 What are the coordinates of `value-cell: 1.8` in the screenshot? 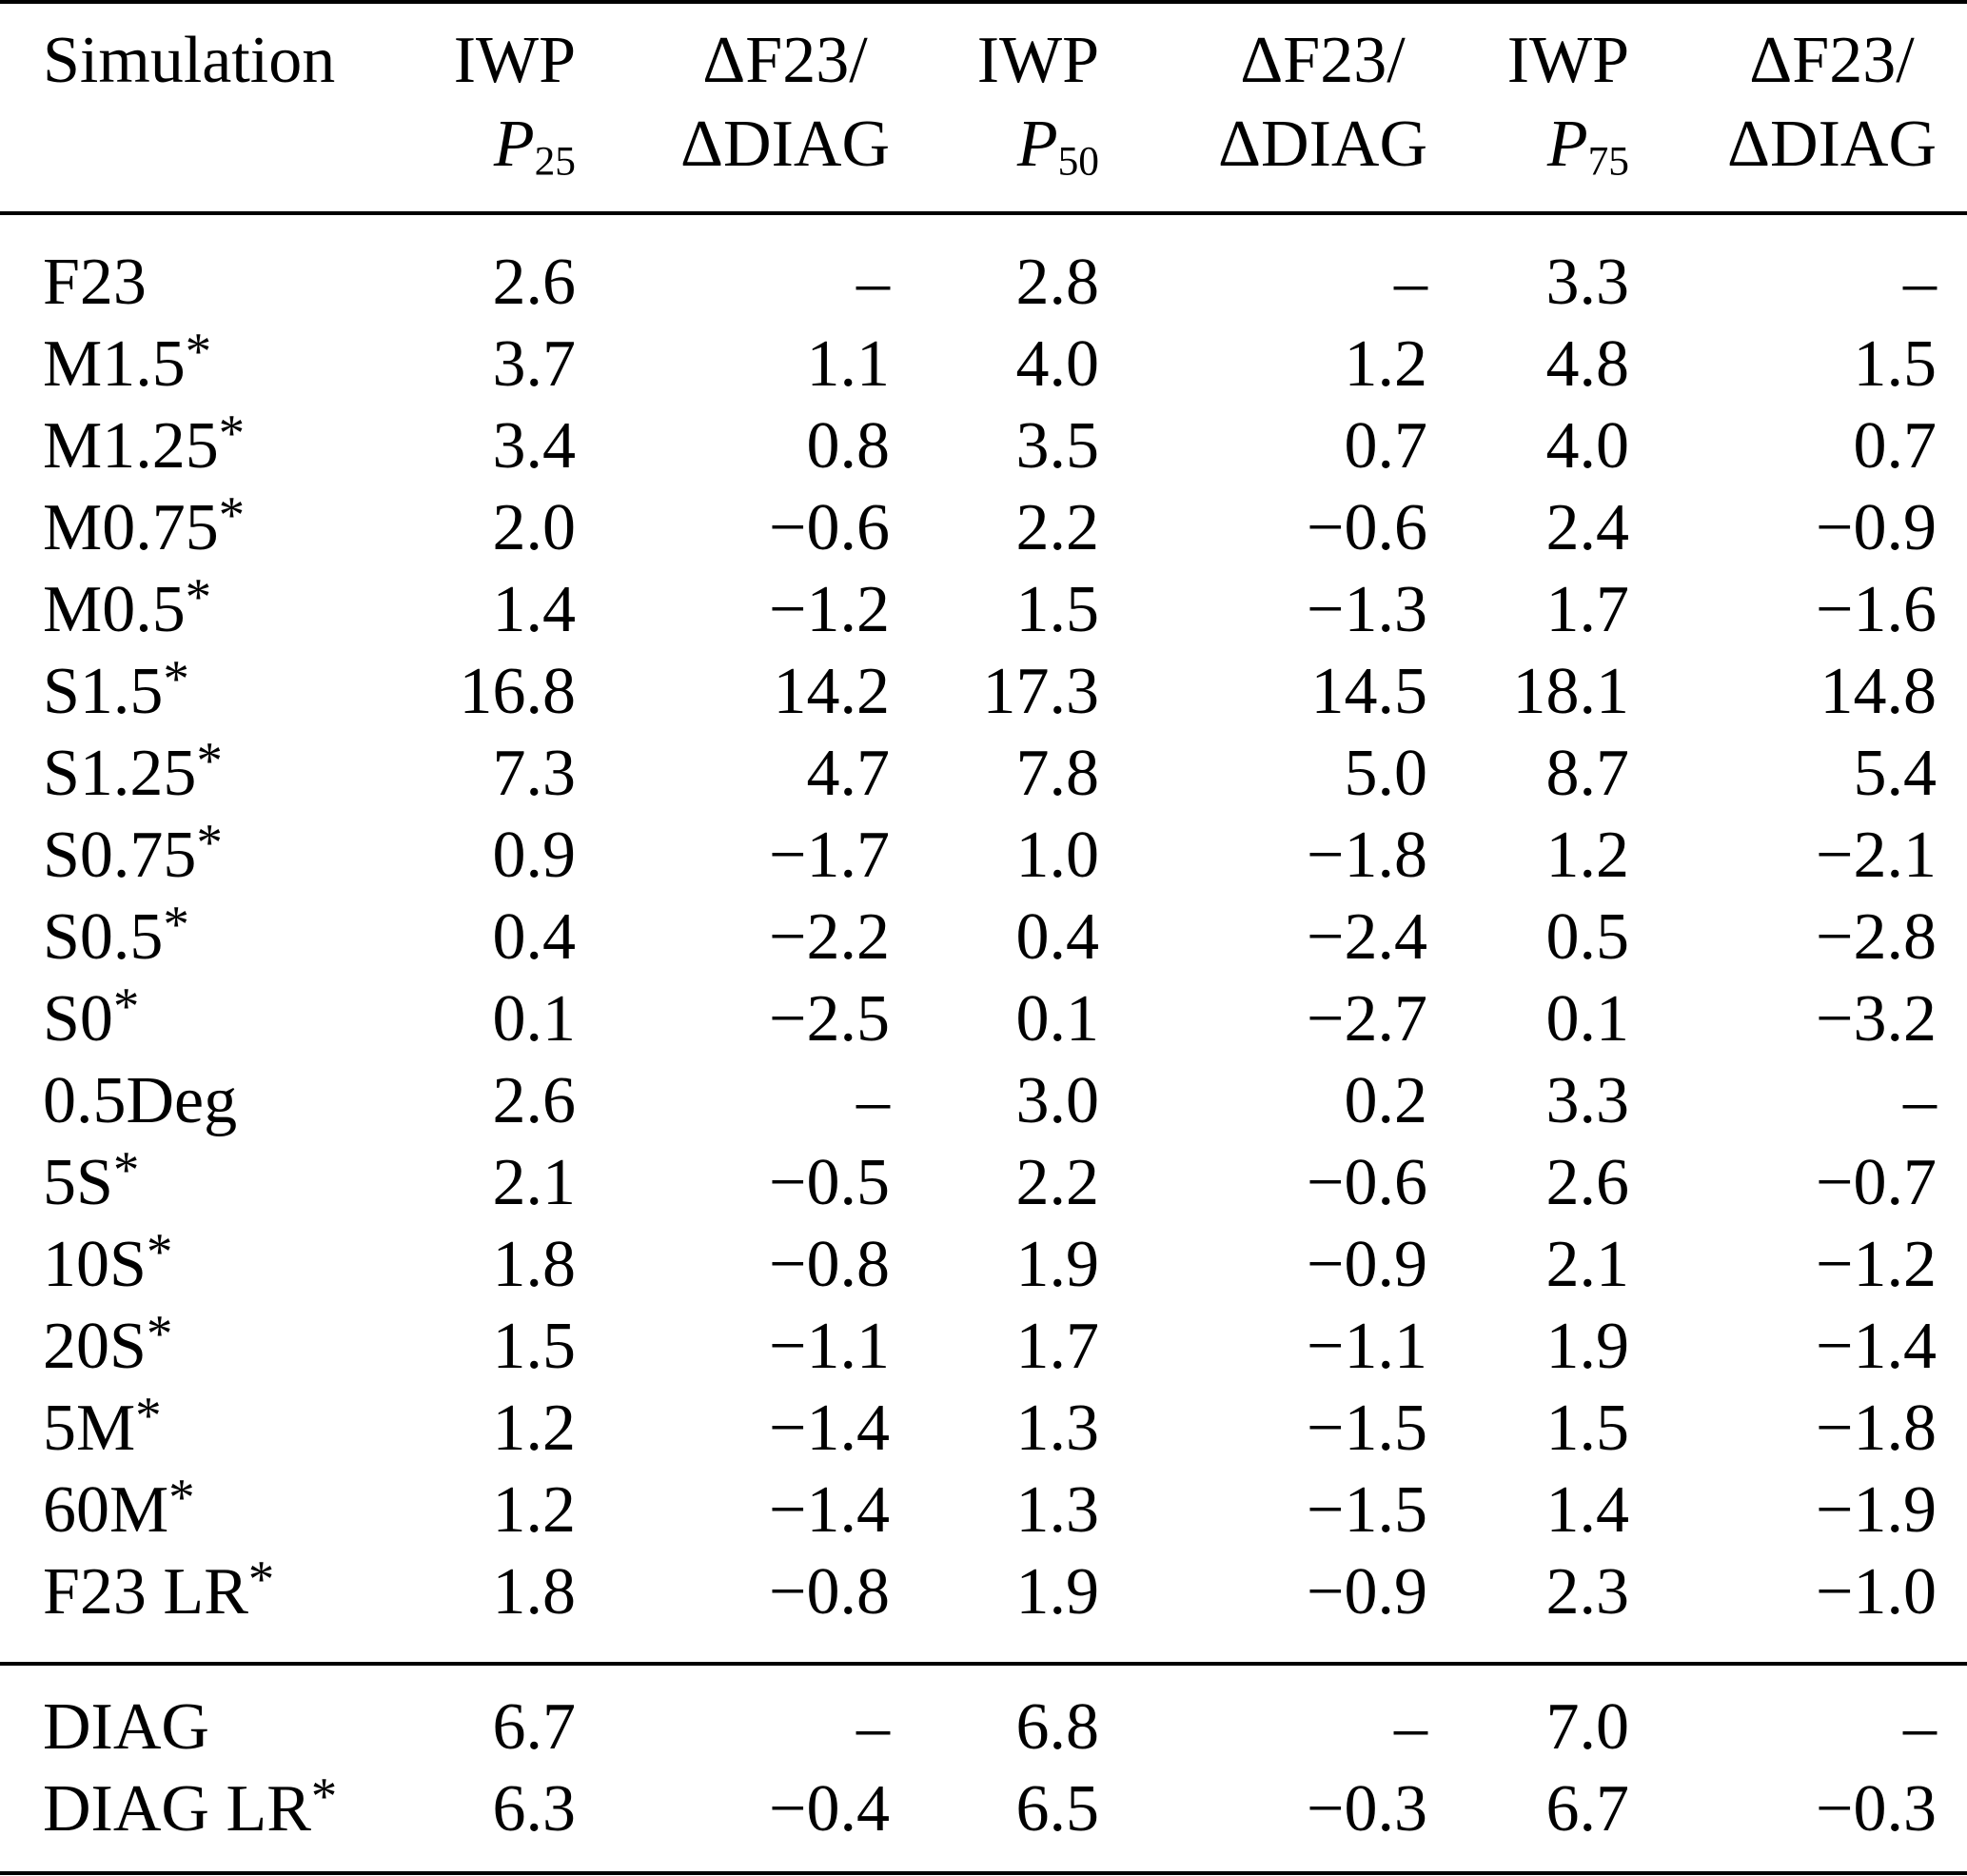 It's located at (534, 1592).